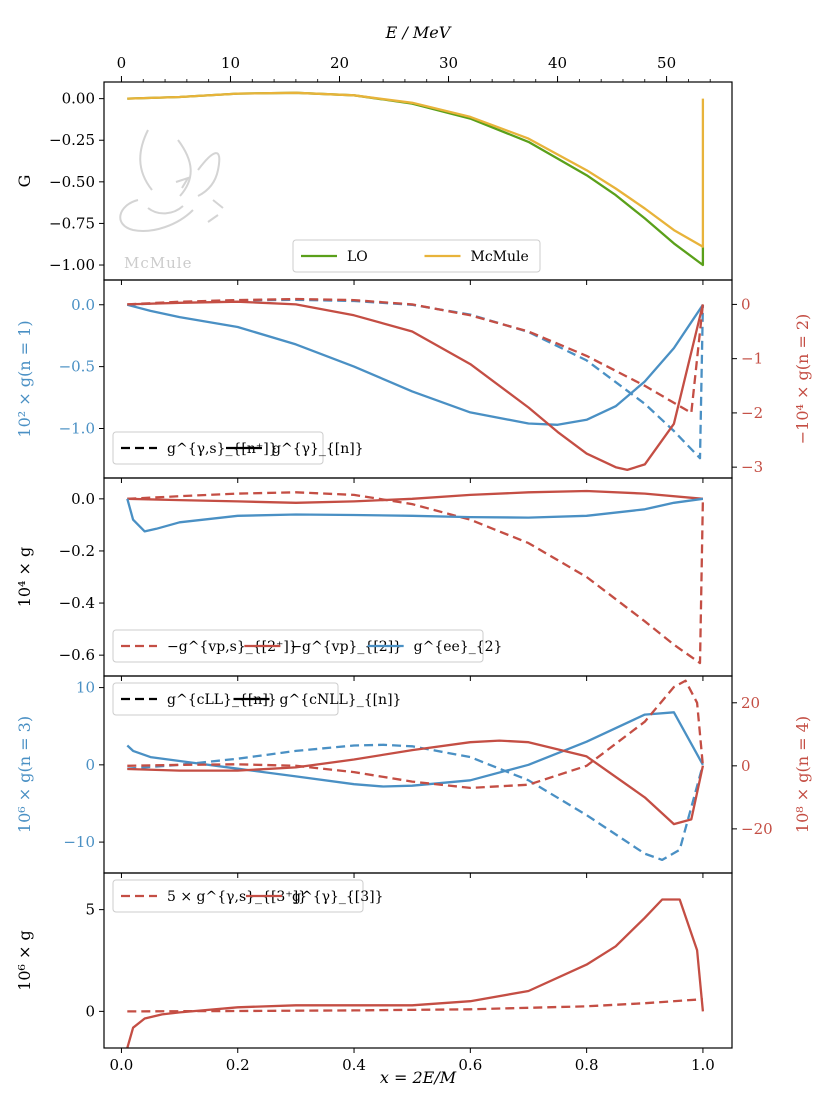 The image size is (830, 1103). I want to click on y-tick-label: −1.0, so click(77, 429).